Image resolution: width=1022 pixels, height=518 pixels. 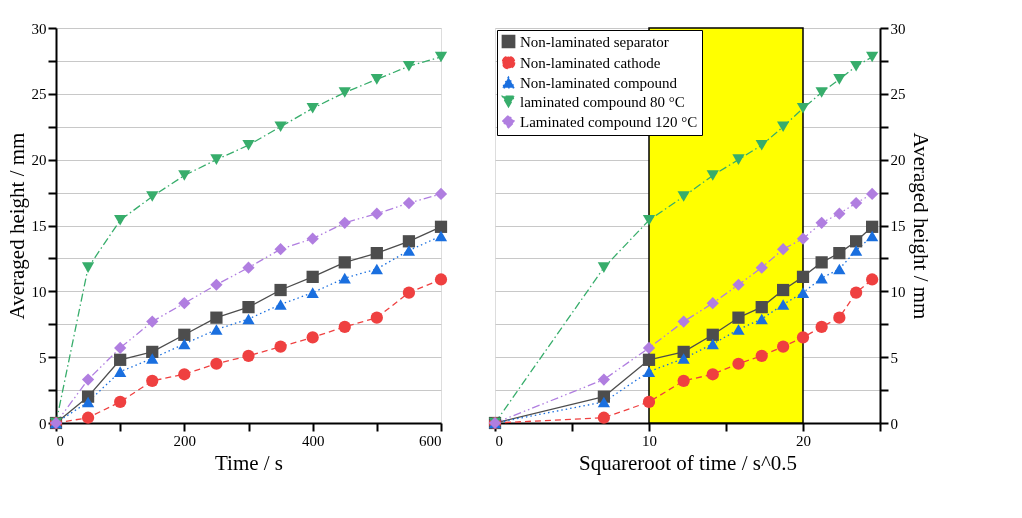 What do you see at coordinates (594, 41) in the screenshot?
I see `legend-label: Non-laminated separator` at bounding box center [594, 41].